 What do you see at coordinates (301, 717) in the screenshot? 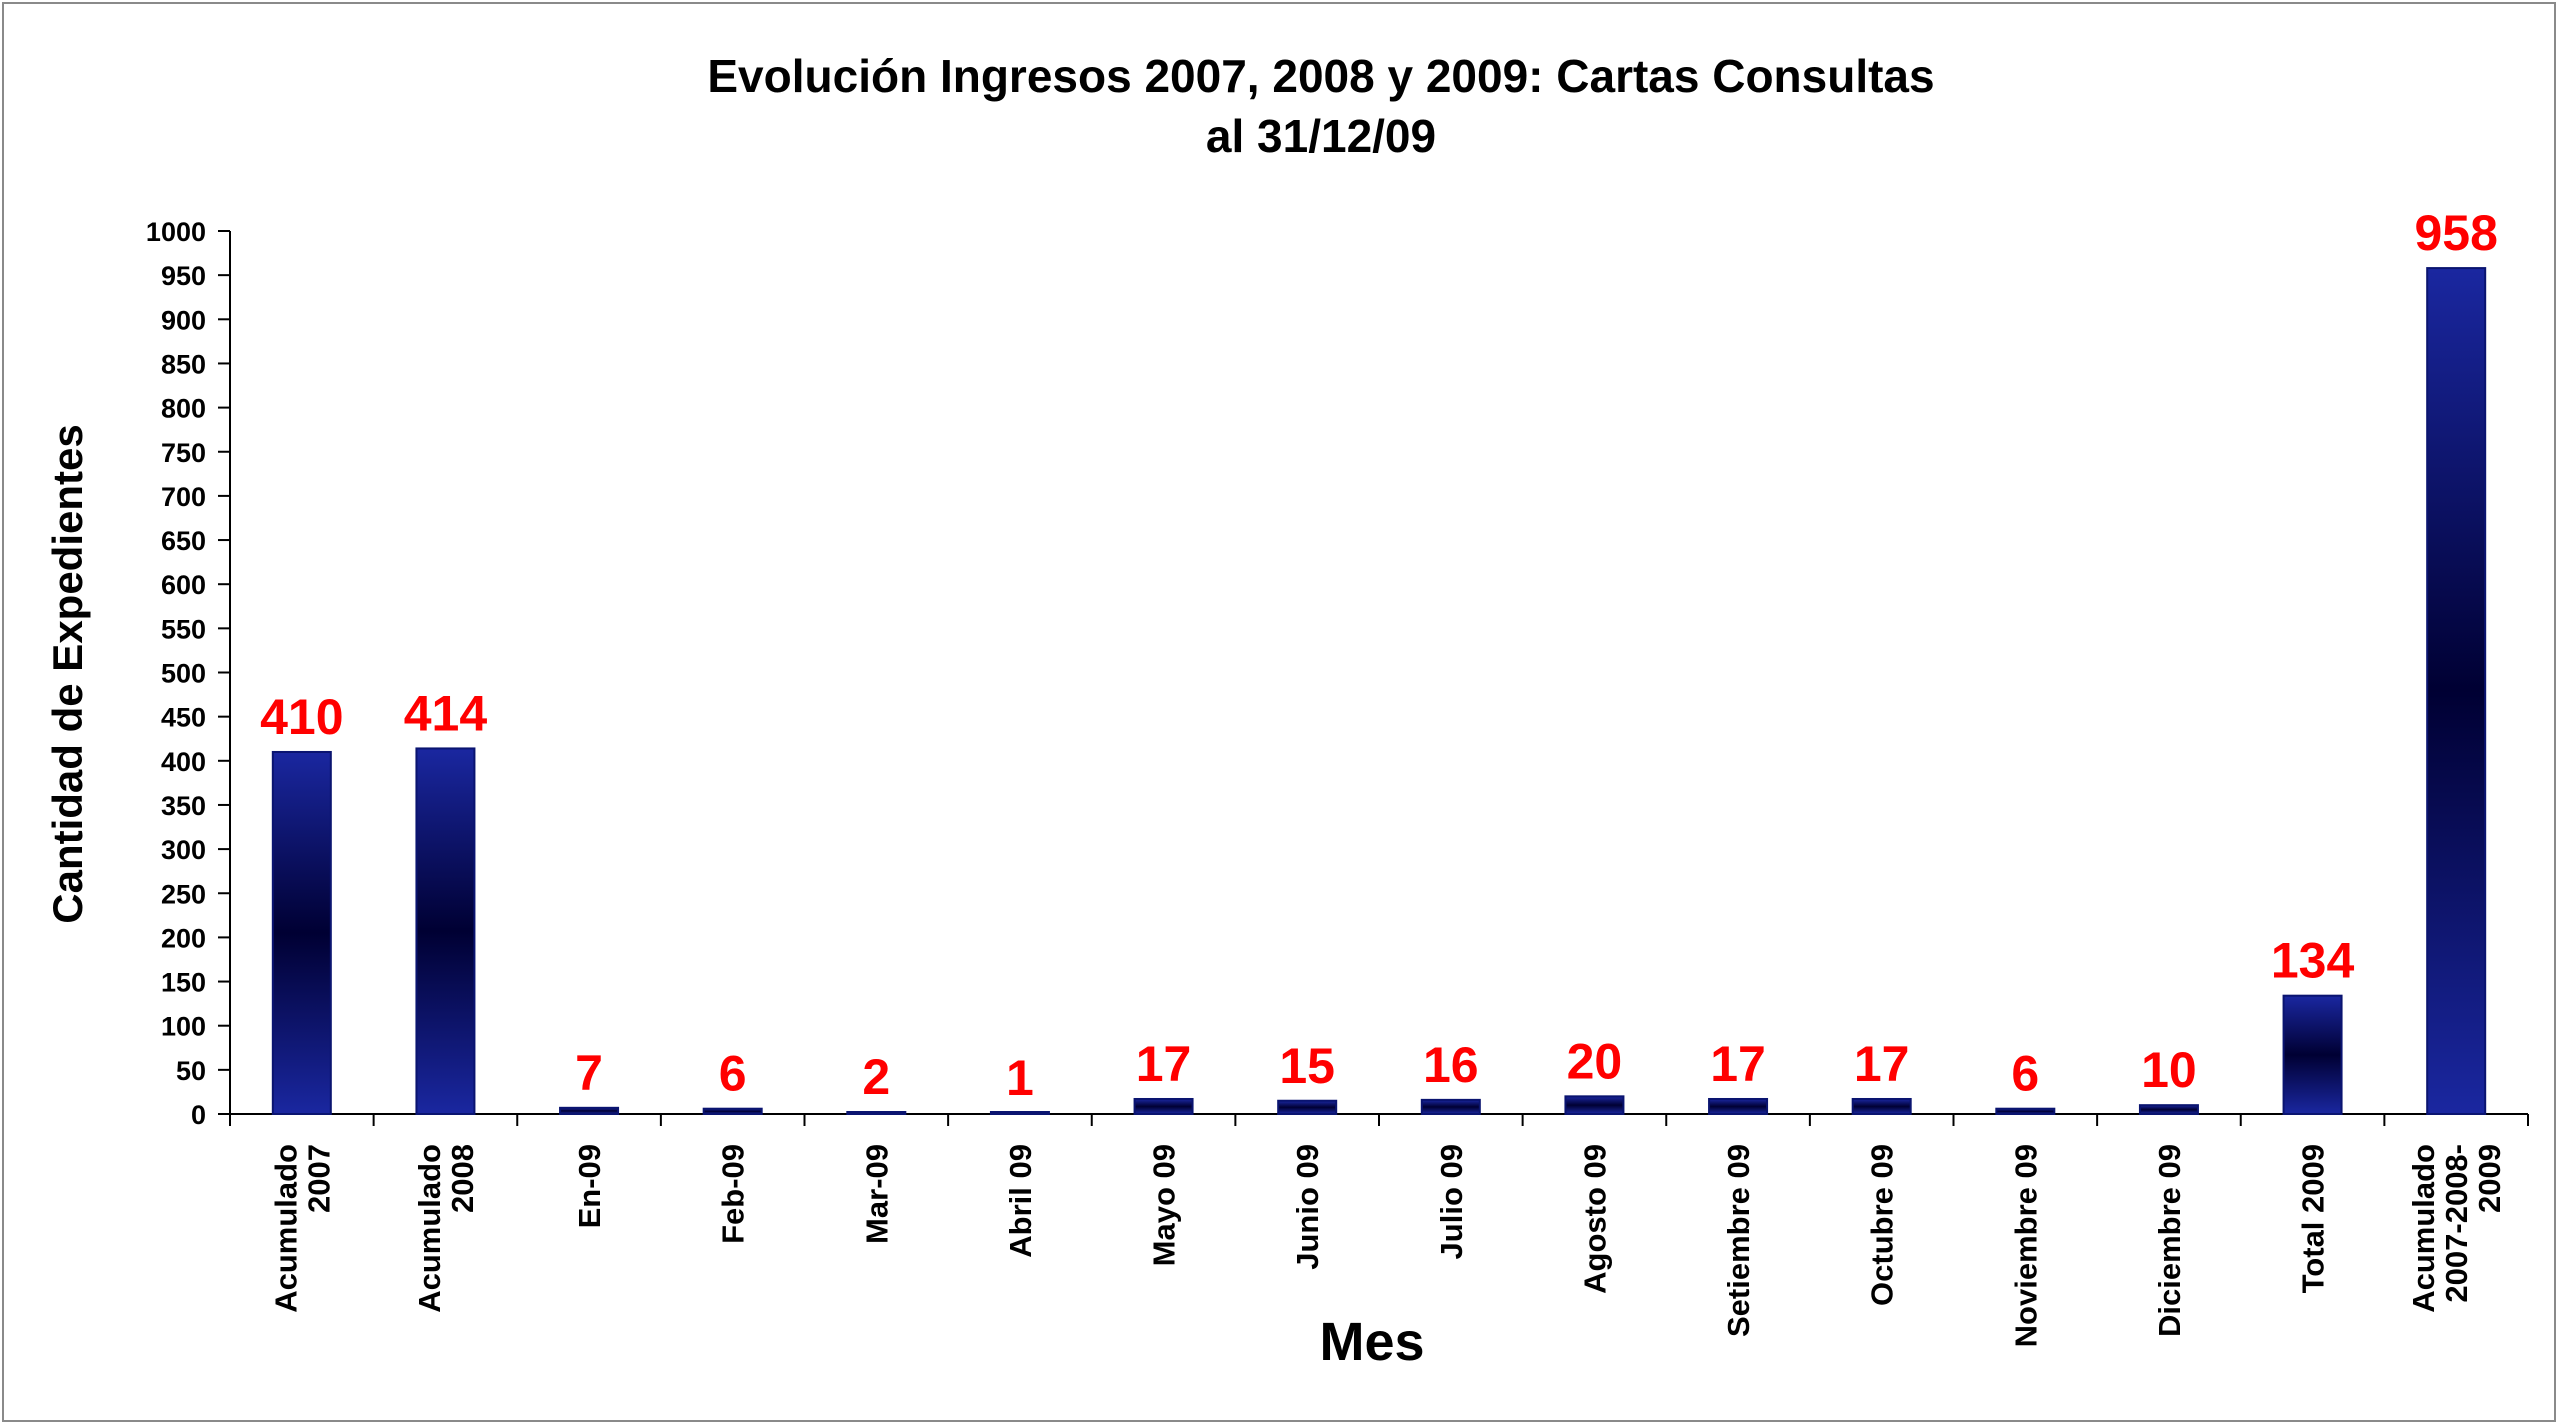
I see `data-label: 410` at bounding box center [301, 717].